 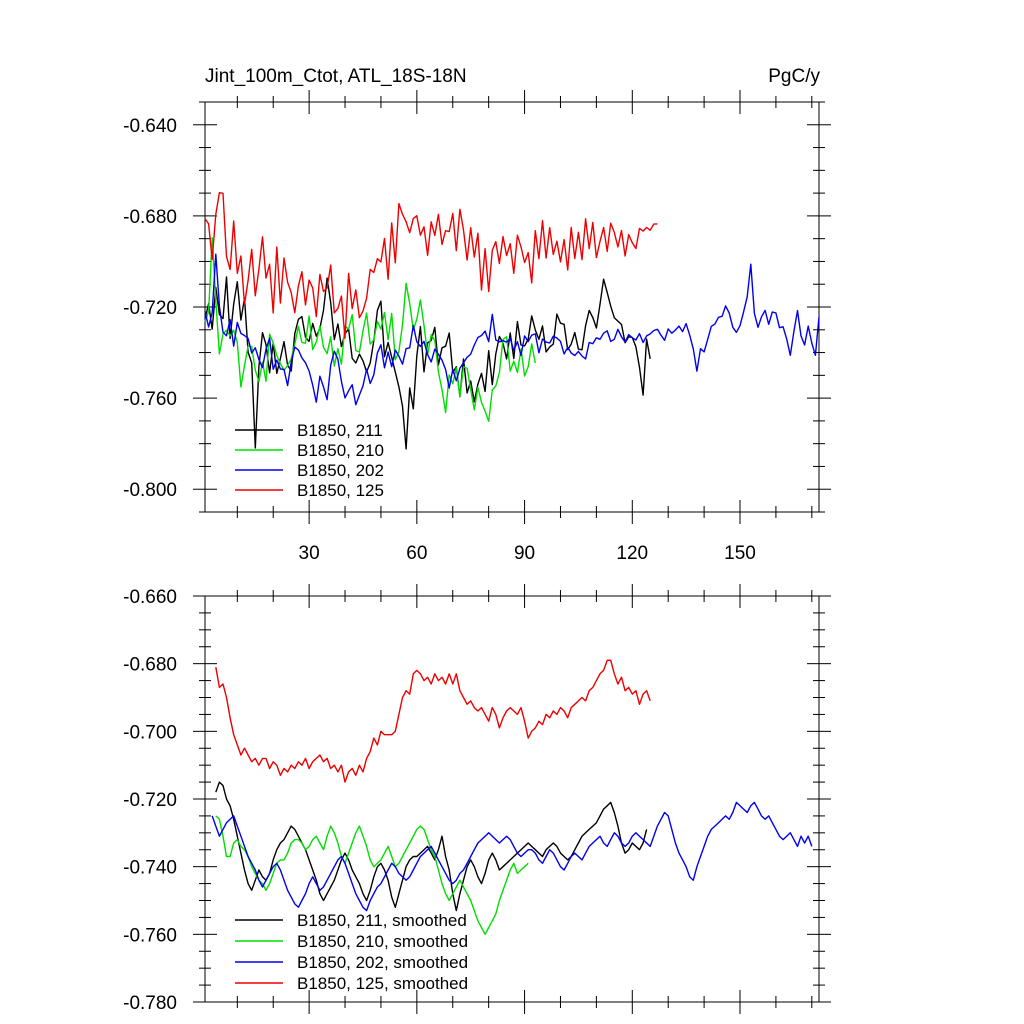 I want to click on y-tick-label: -0.700, so click(x=150, y=732).